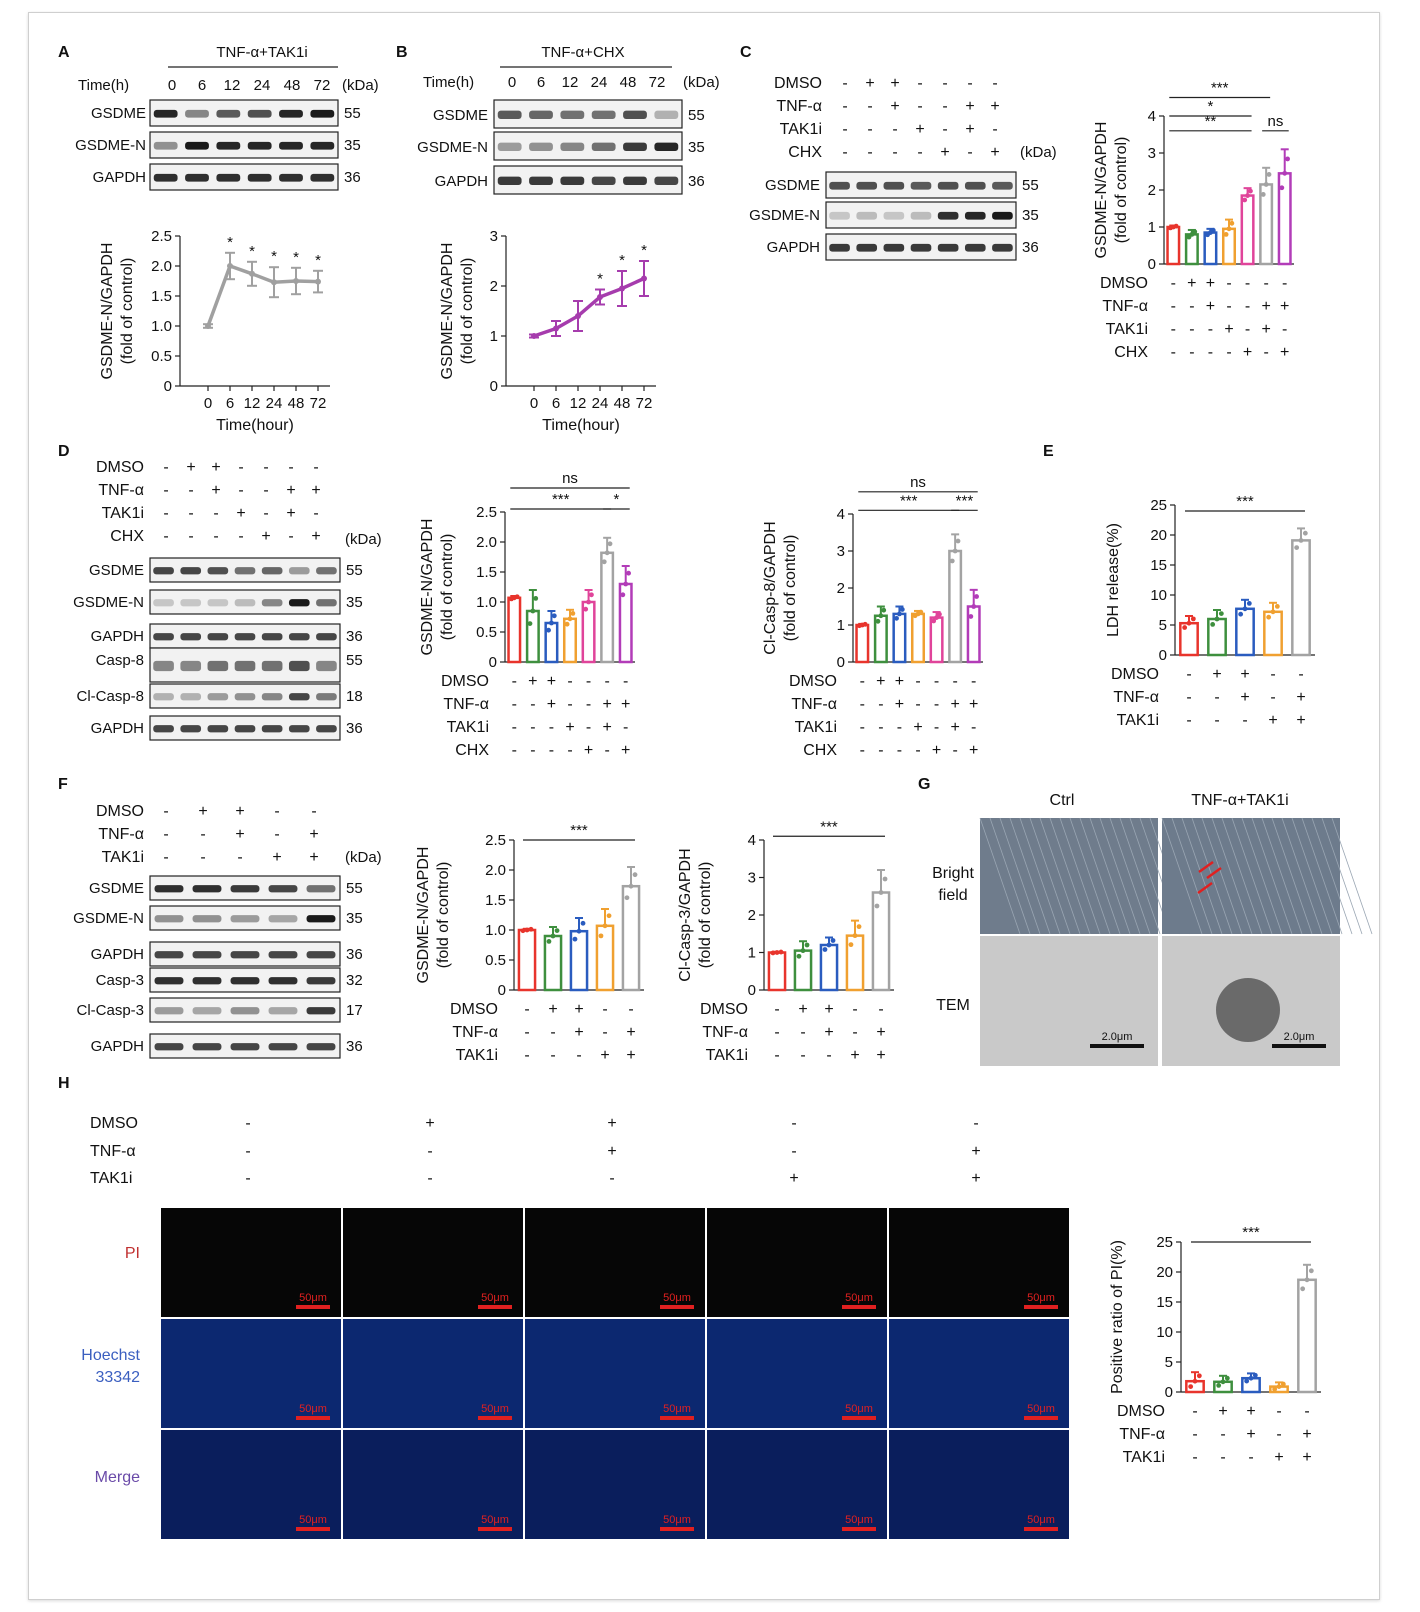 The width and height of the screenshot is (1420, 1612). What do you see at coordinates (839, 247) in the screenshot?
I see `panel-c-blot-2-band` at bounding box center [839, 247].